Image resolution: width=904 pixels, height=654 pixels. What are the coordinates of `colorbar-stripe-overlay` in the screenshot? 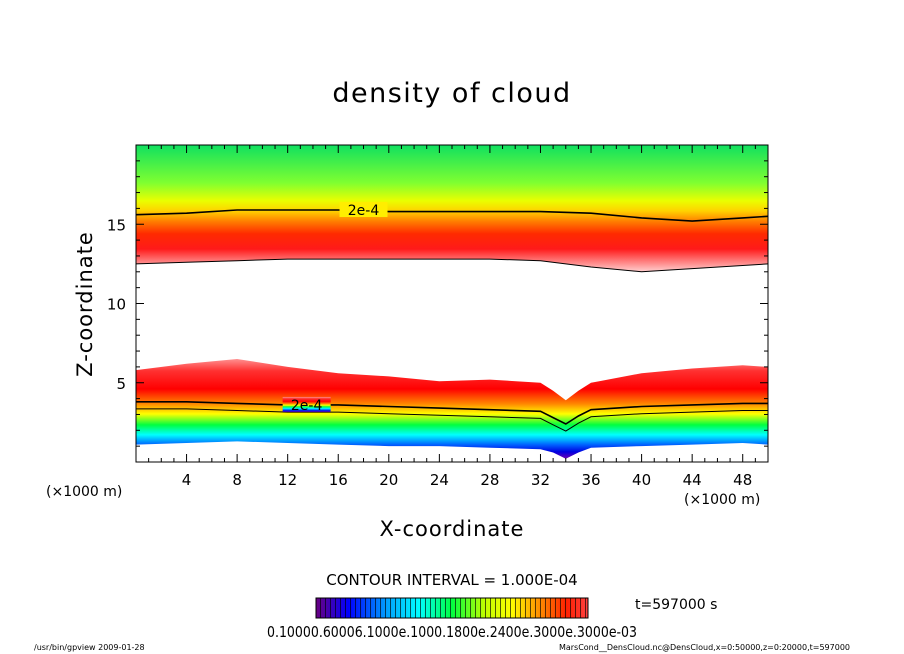 It's located at (452, 608).